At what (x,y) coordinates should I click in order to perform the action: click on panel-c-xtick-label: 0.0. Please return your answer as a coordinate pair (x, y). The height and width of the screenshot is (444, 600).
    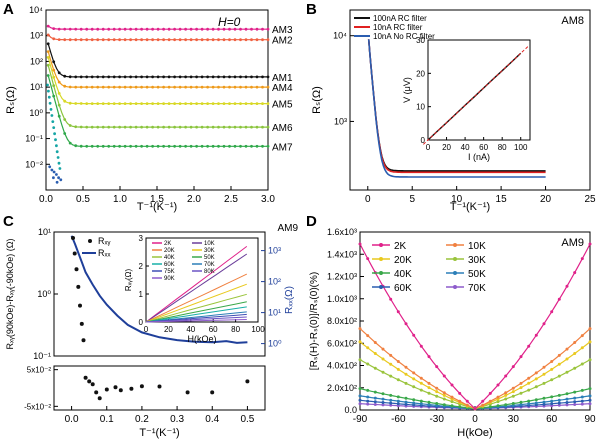
    Looking at the image, I should click on (72, 419).